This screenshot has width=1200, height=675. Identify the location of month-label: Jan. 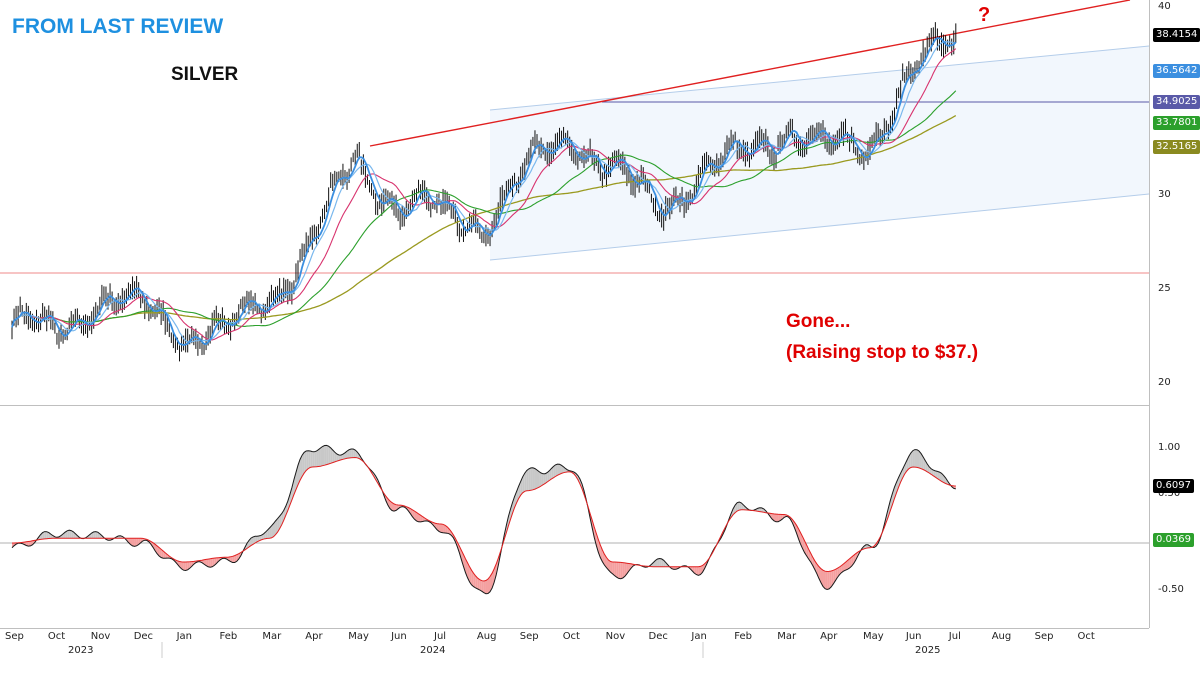
(699, 636).